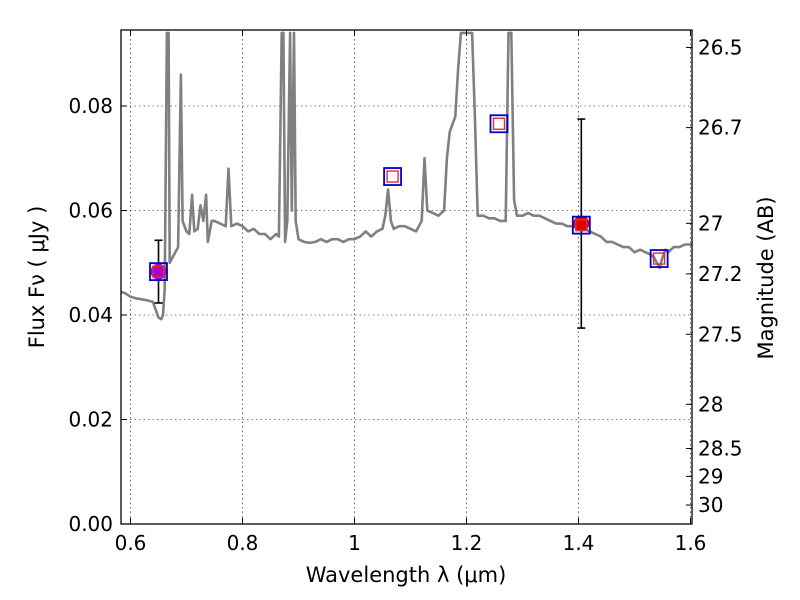 The height and width of the screenshot is (600, 800). Describe the element at coordinates (243, 543) in the screenshot. I see `x-tick-label: 0.8` at that location.